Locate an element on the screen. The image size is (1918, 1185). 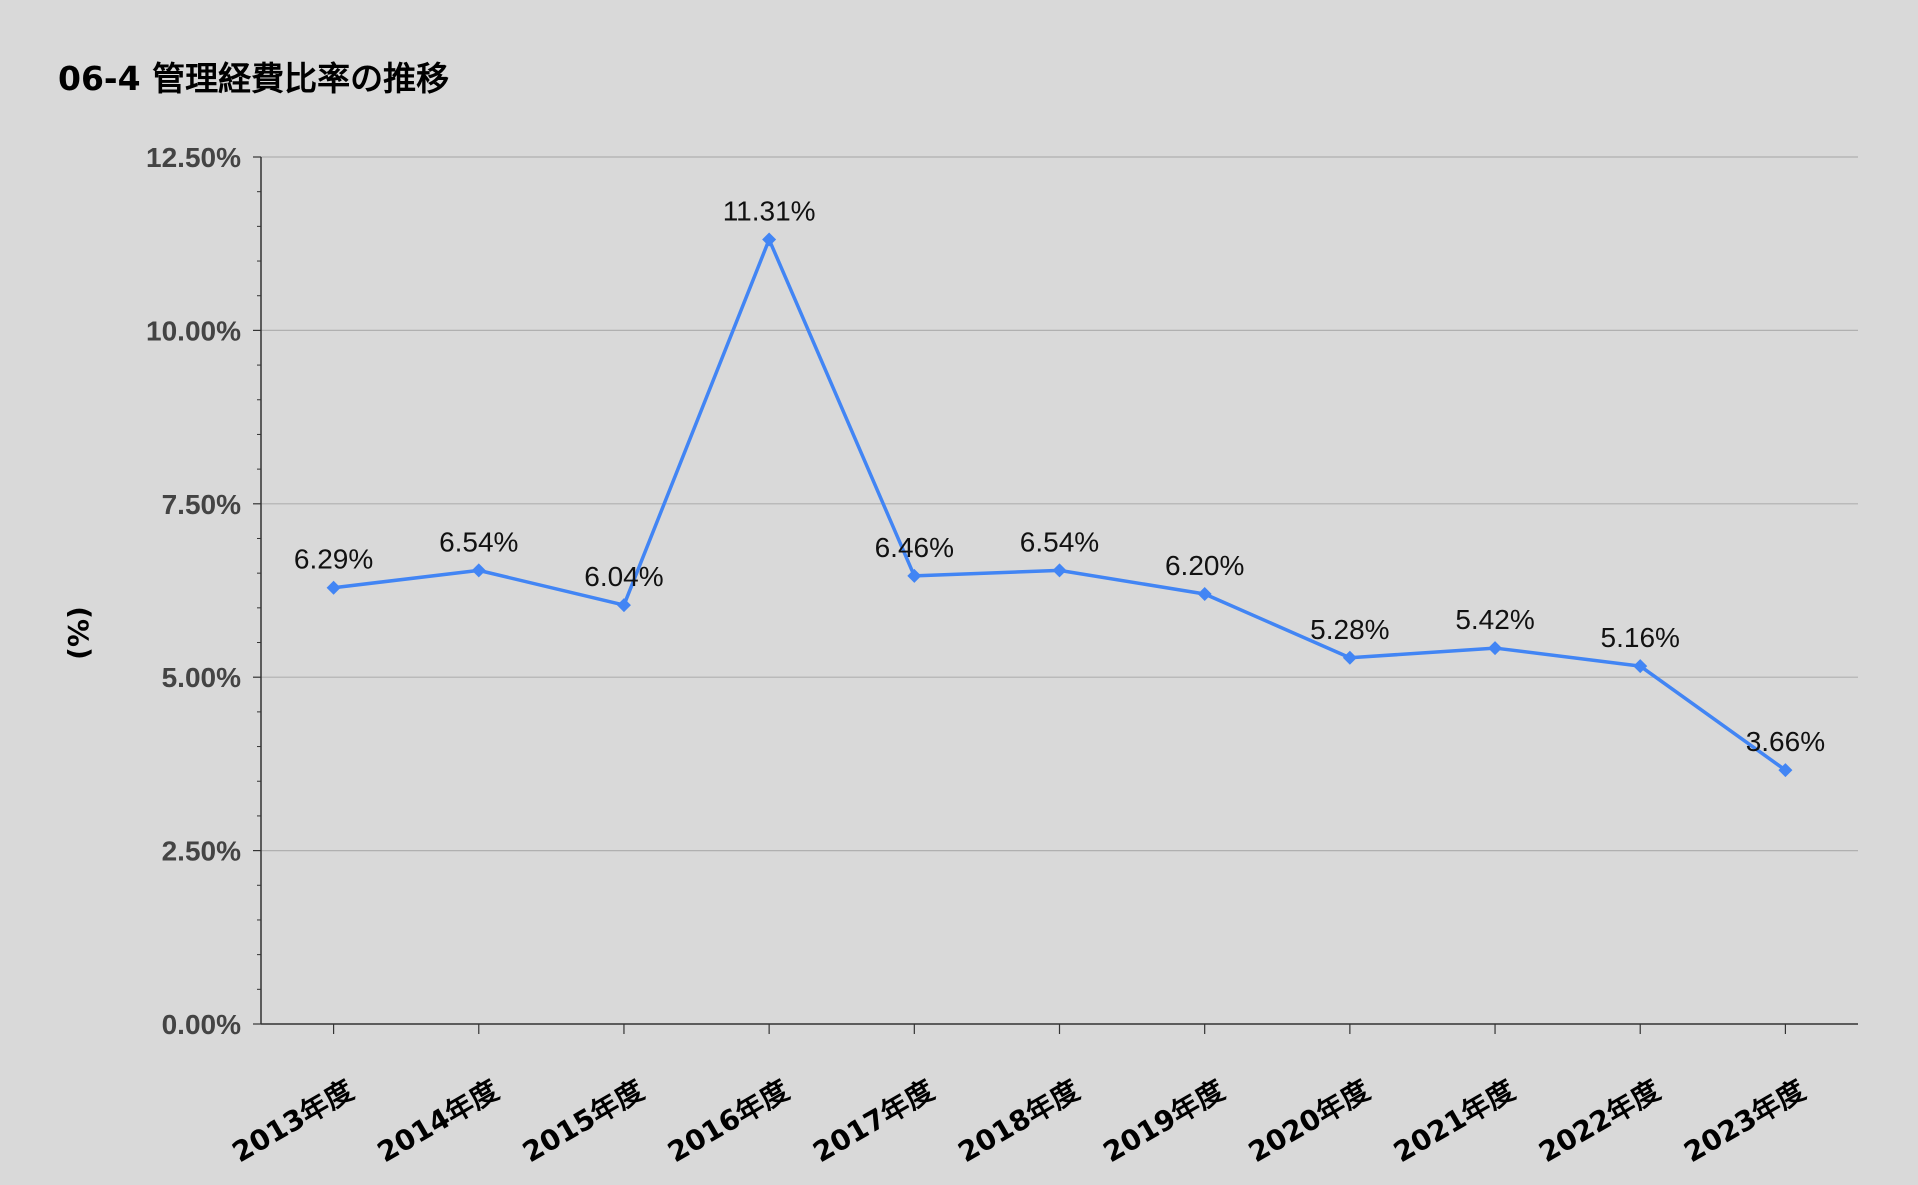
y-tick-label: 0.00% is located at coordinates (201, 1024).